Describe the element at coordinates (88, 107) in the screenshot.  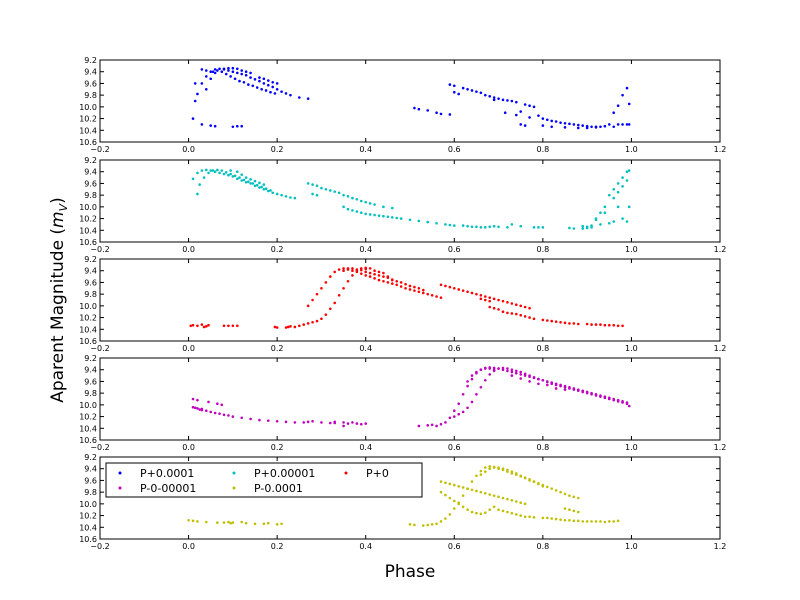
I see `y-tick-label: 10.0` at that location.